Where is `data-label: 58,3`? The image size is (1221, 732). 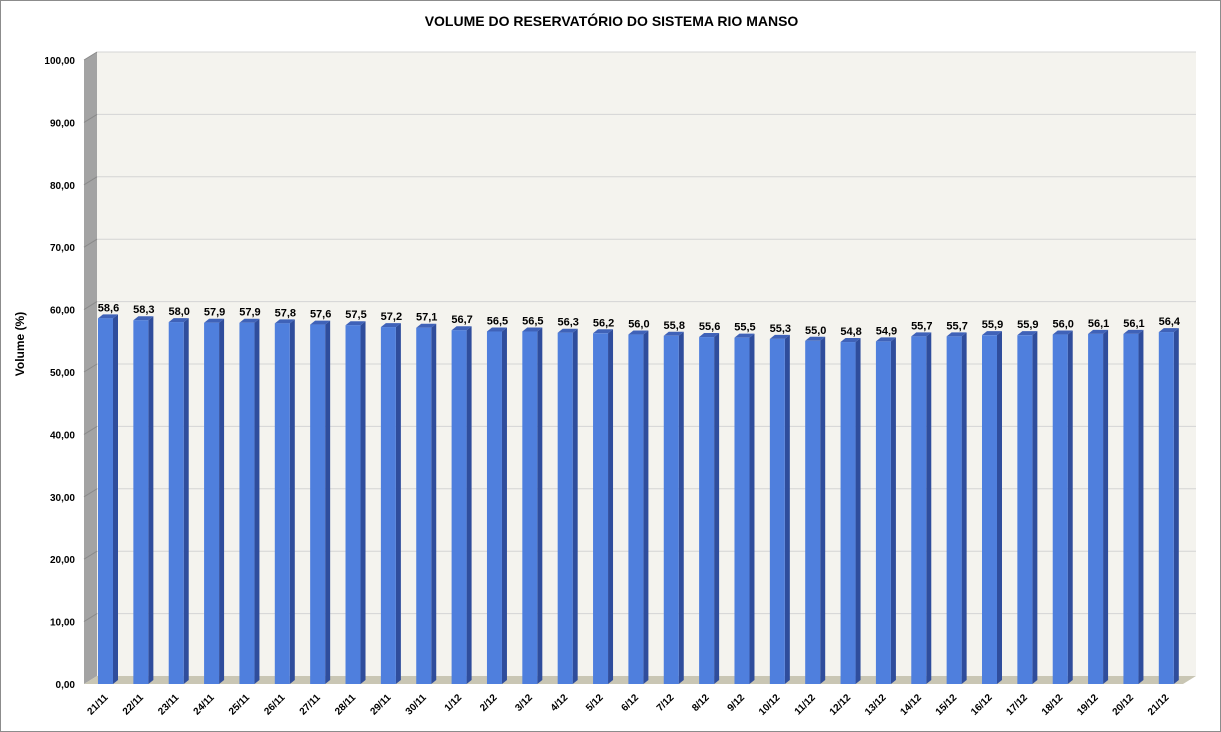
data-label: 58,3 is located at coordinates (143, 310).